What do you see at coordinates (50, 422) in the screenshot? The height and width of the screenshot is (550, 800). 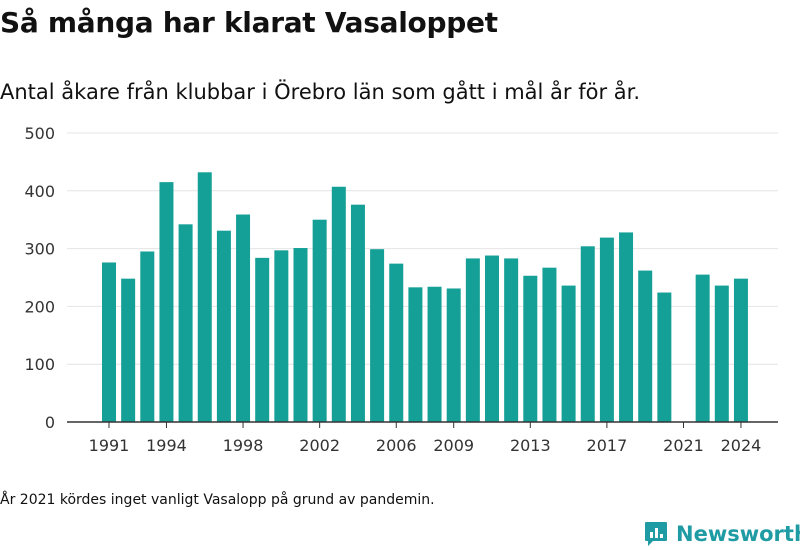 I see `y-tick-label: 0` at bounding box center [50, 422].